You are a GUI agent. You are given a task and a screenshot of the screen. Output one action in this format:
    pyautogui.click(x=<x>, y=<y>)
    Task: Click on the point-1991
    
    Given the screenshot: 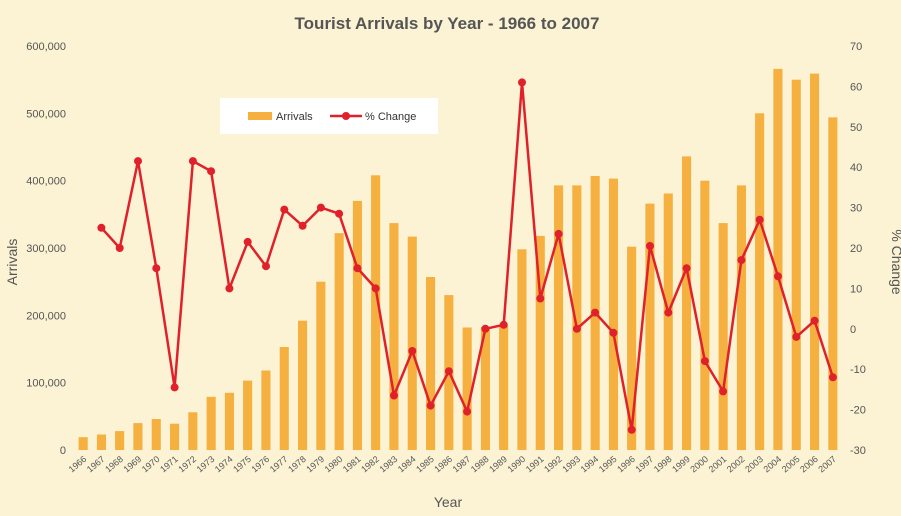 What is the action you would take?
    pyautogui.click(x=540, y=298)
    